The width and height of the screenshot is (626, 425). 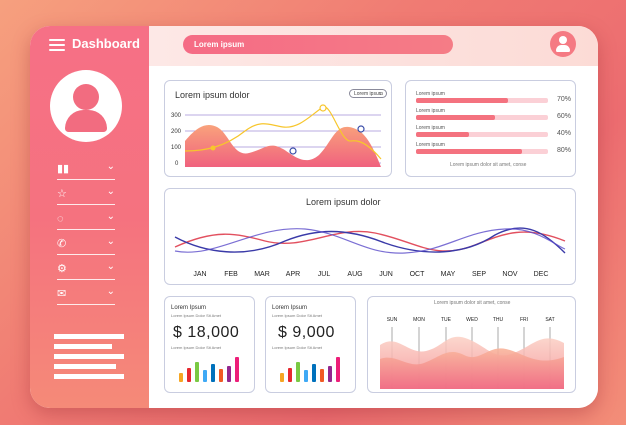 What do you see at coordinates (86, 170) in the screenshot?
I see `sidebar-item-charts: ▮▮ ⌄` at bounding box center [86, 170].